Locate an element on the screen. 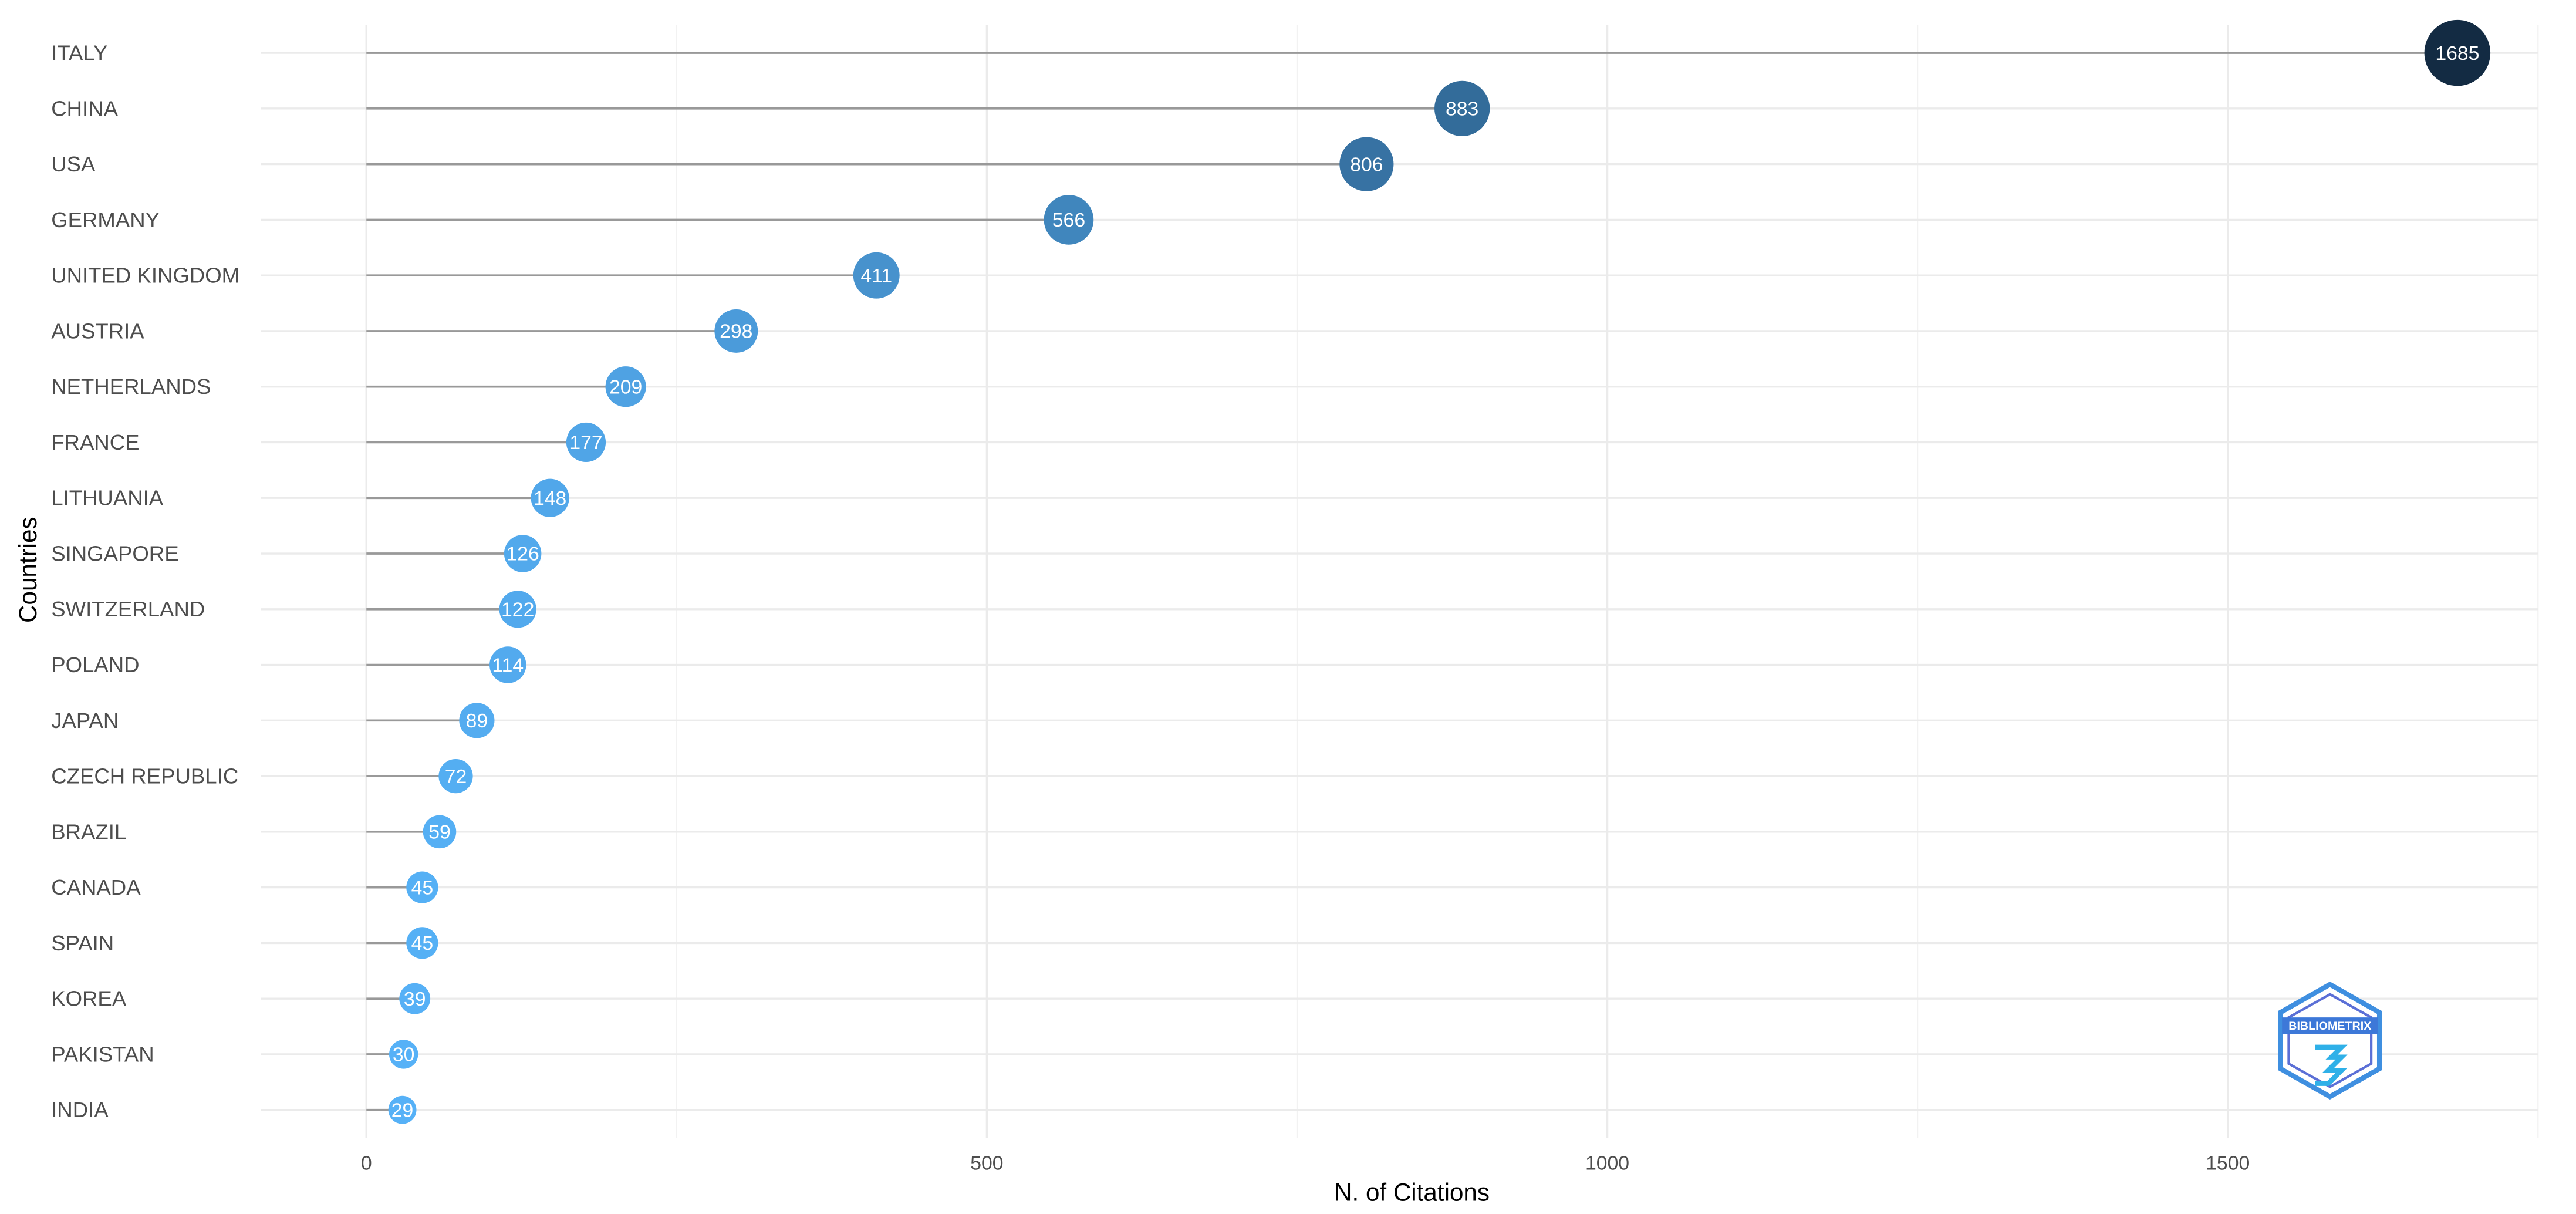 The image size is (2576, 1214). y-tick-label: FRANCE is located at coordinates (95, 442).